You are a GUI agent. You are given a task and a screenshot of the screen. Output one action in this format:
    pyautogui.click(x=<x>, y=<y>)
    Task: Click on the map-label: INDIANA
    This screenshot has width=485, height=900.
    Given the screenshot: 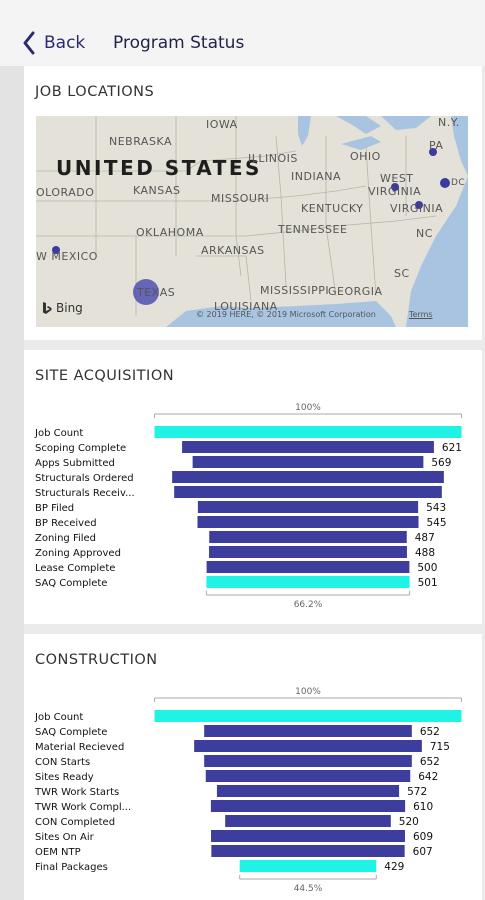 What is the action you would take?
    pyautogui.click(x=316, y=176)
    